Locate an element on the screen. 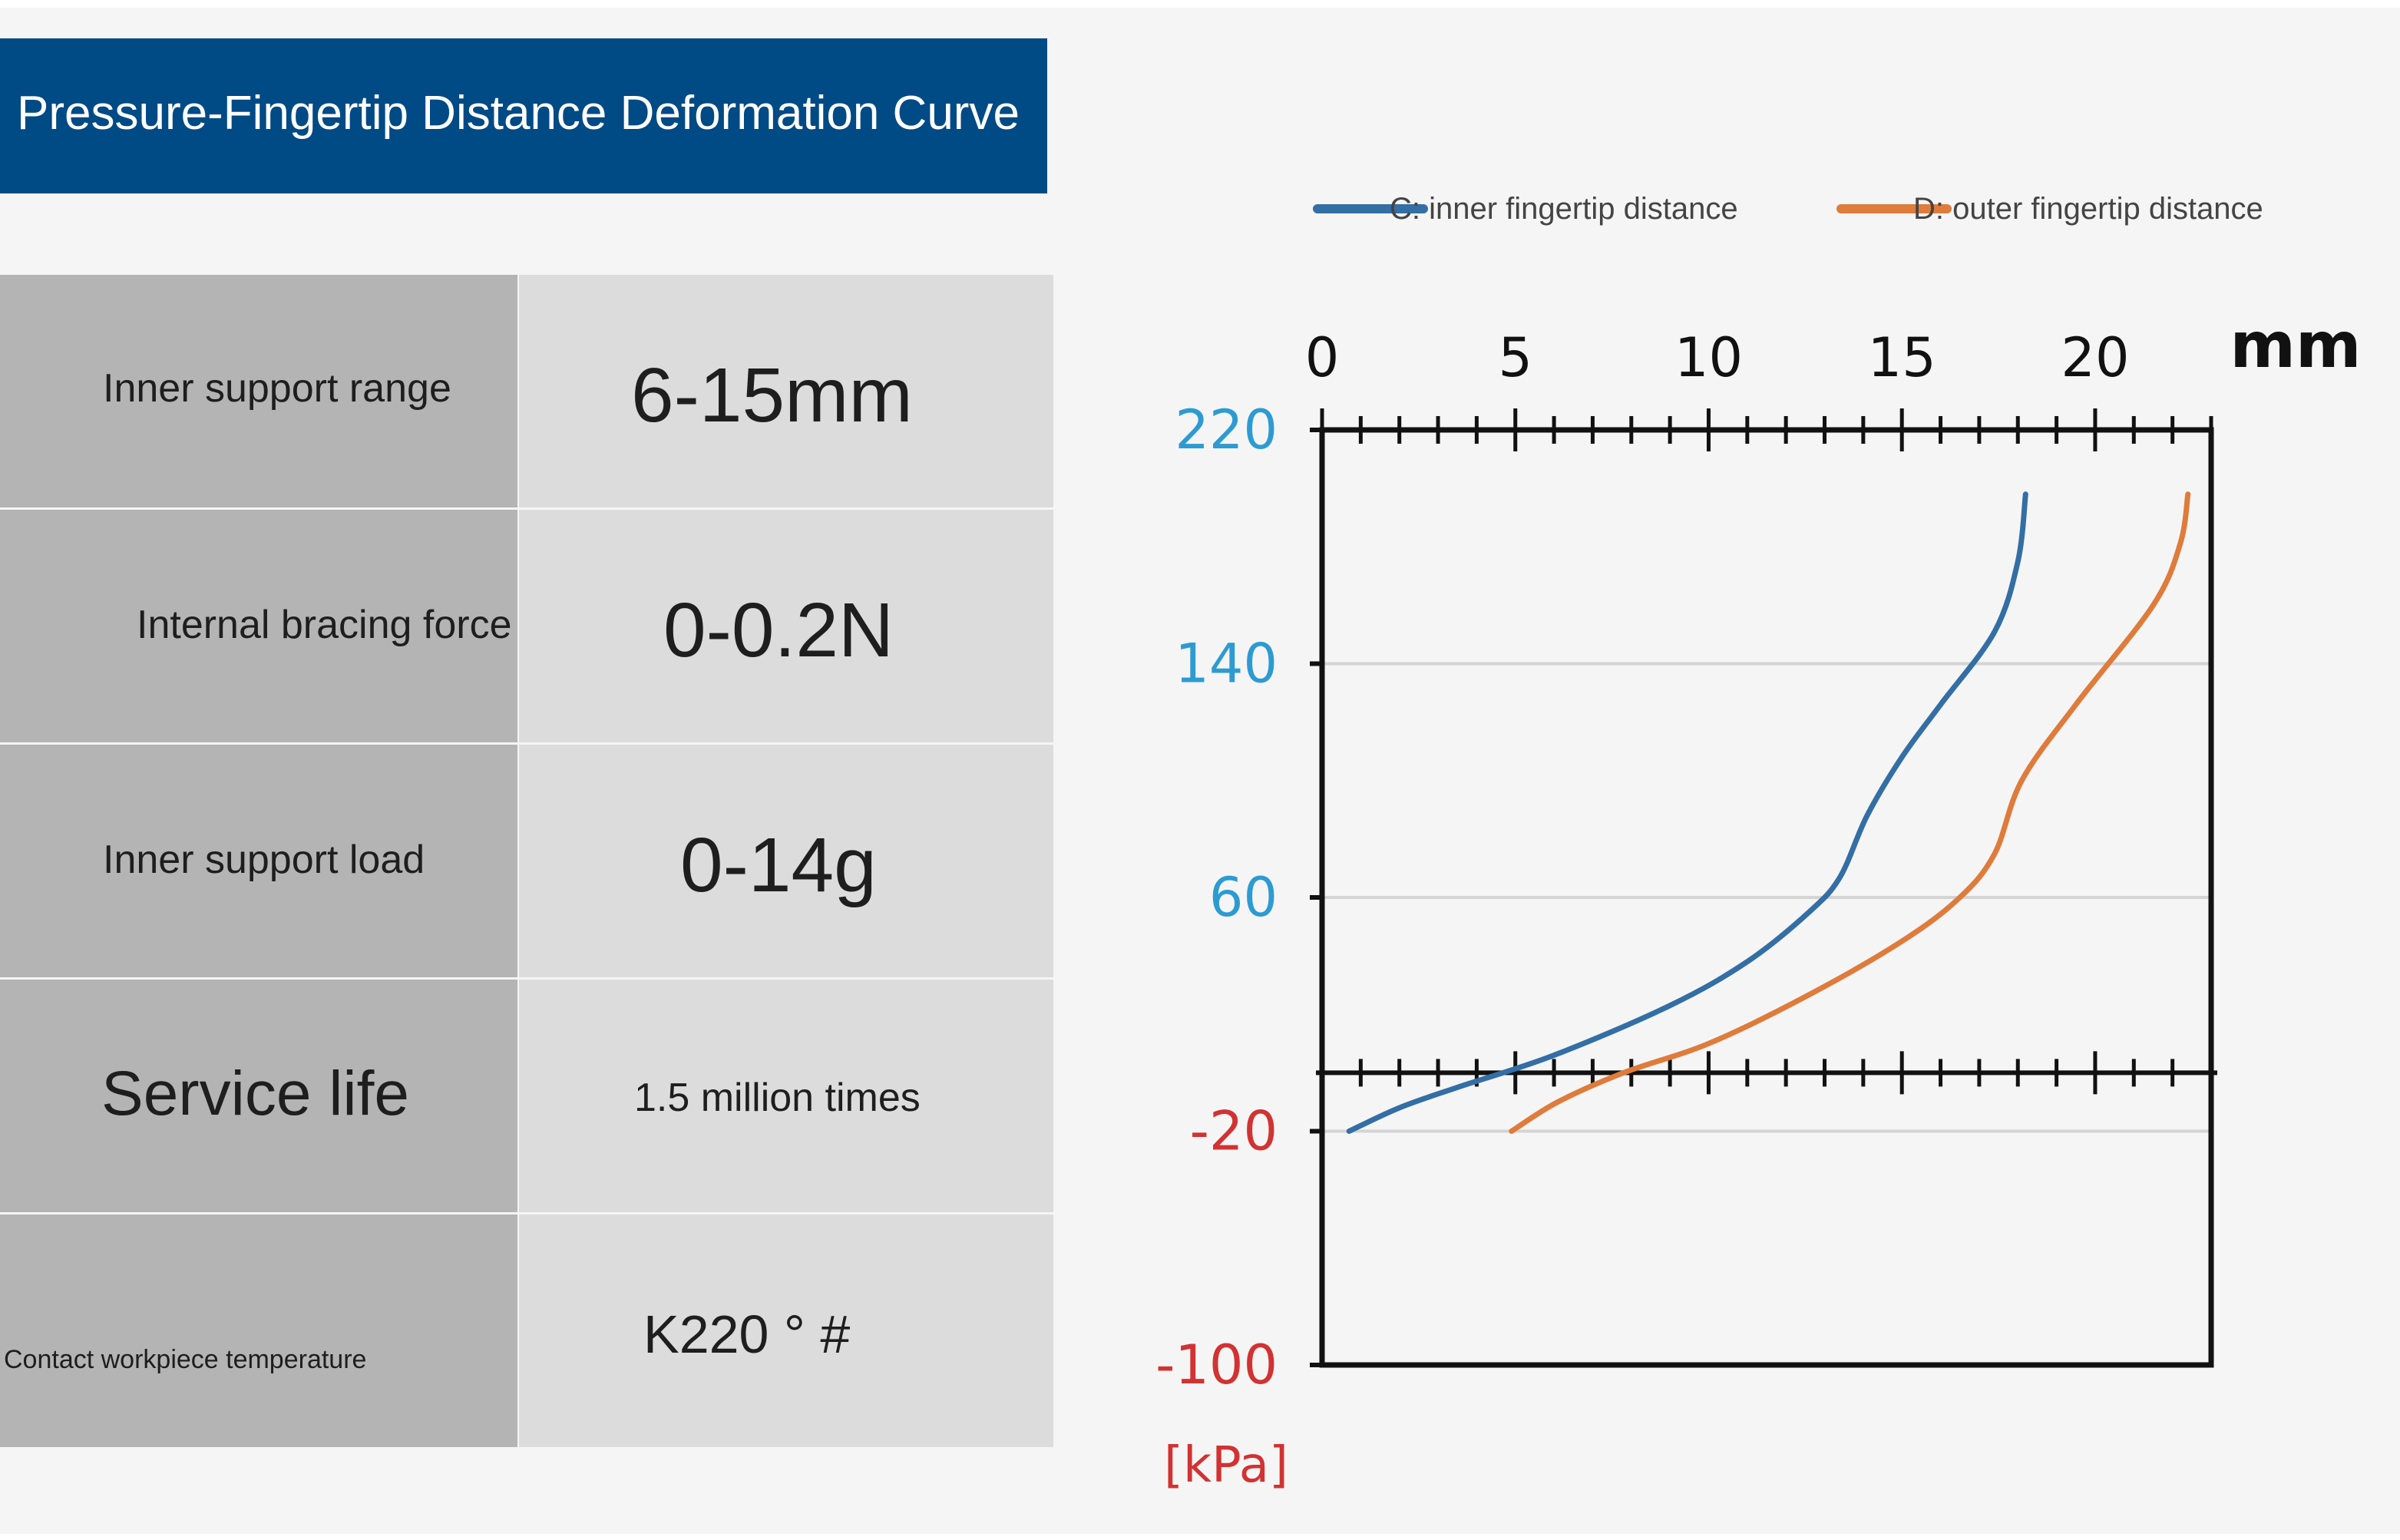  spec-label-cell: Inner support load is located at coordinates (259, 861).